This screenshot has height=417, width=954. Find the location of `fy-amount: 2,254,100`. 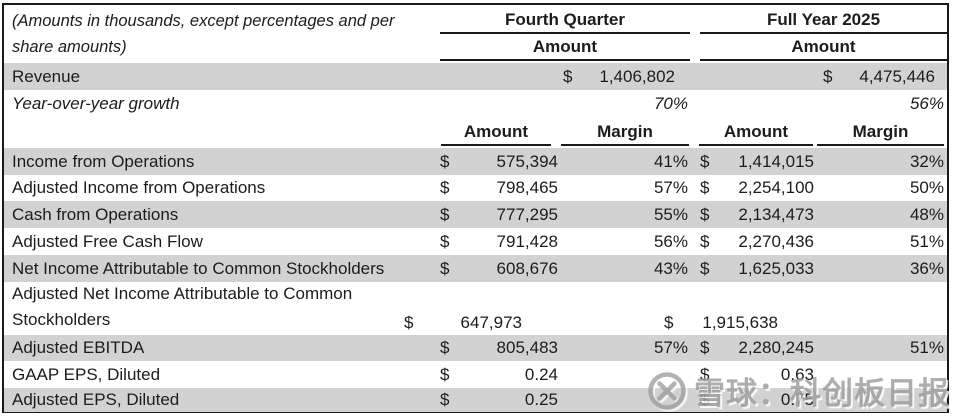

fy-amount: 2,254,100 is located at coordinates (776, 187).